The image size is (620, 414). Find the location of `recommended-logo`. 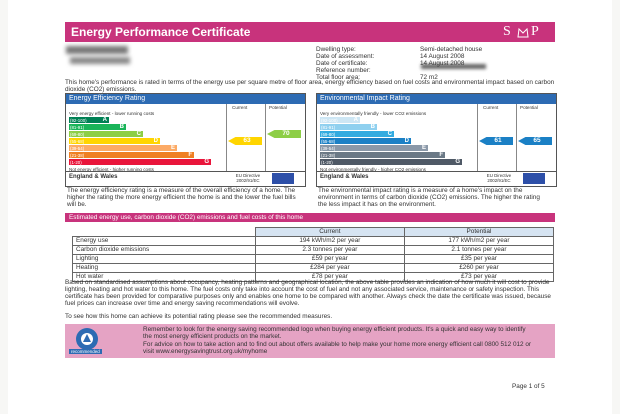

recommended-logo is located at coordinates (87, 339).